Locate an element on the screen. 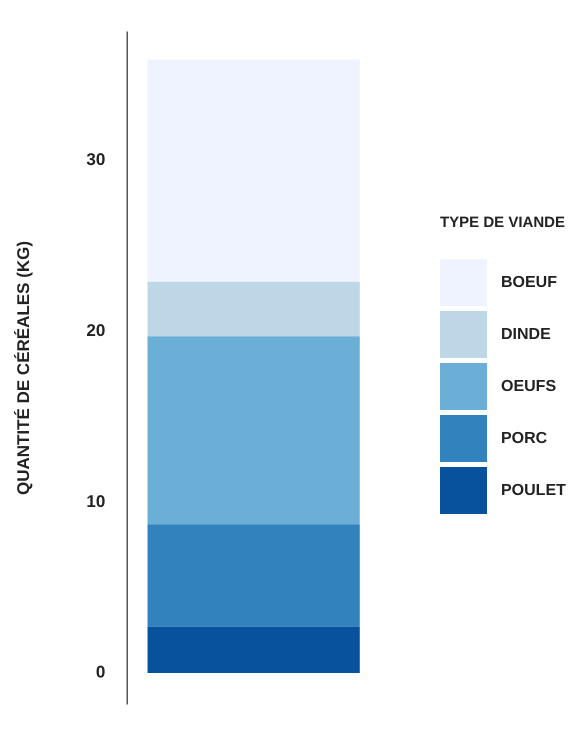 This screenshot has height=736, width=571. text: DINDE is located at coordinates (526, 335).